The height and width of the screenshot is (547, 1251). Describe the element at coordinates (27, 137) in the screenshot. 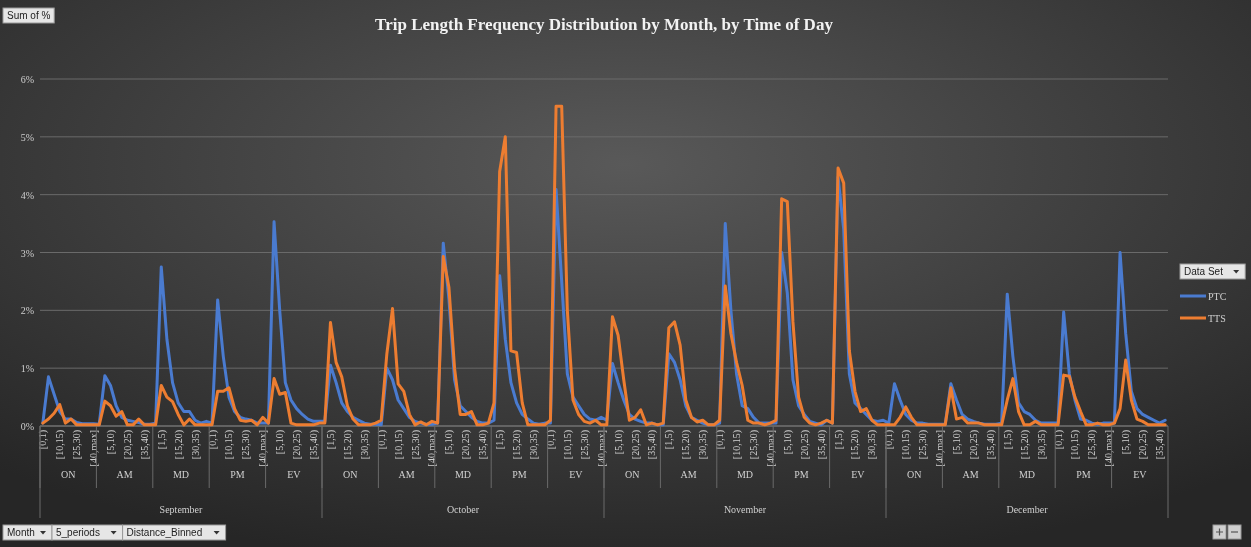

I see `y-tick-label: 5%` at that location.